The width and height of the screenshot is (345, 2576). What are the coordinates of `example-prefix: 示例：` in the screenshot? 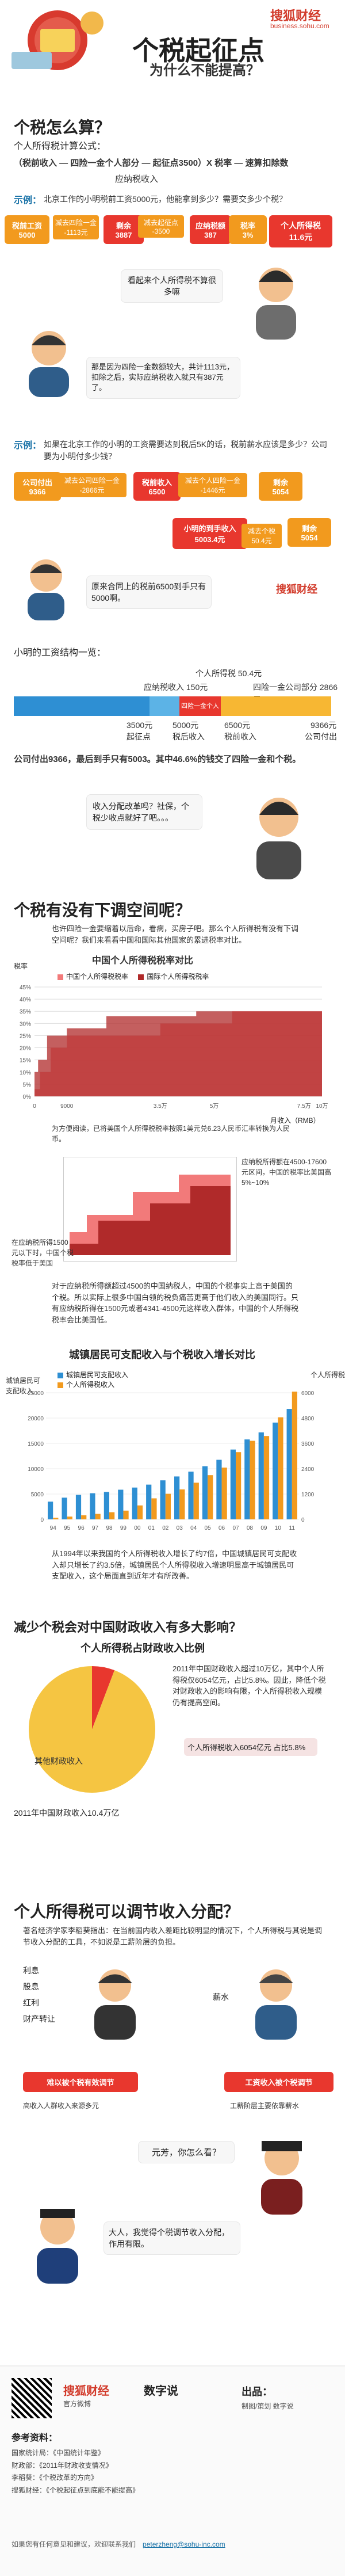 It's located at (28, 200).